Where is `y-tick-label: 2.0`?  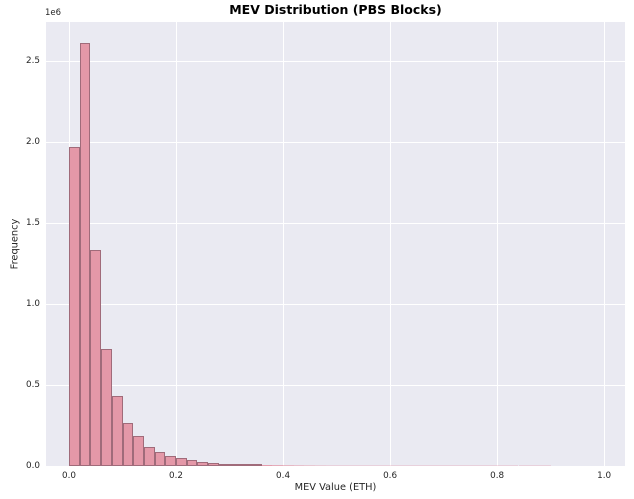
y-tick-label: 2.0 is located at coordinates (33, 141).